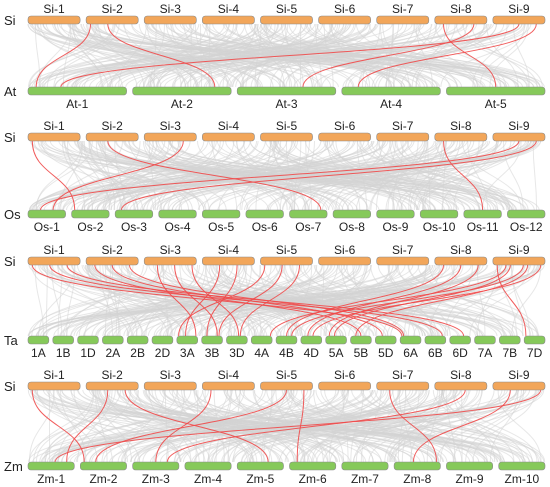 The image size is (550, 487). What do you see at coordinates (77, 104) in the screenshot?
I see `bottom-chromosome-label: At-1` at bounding box center [77, 104].